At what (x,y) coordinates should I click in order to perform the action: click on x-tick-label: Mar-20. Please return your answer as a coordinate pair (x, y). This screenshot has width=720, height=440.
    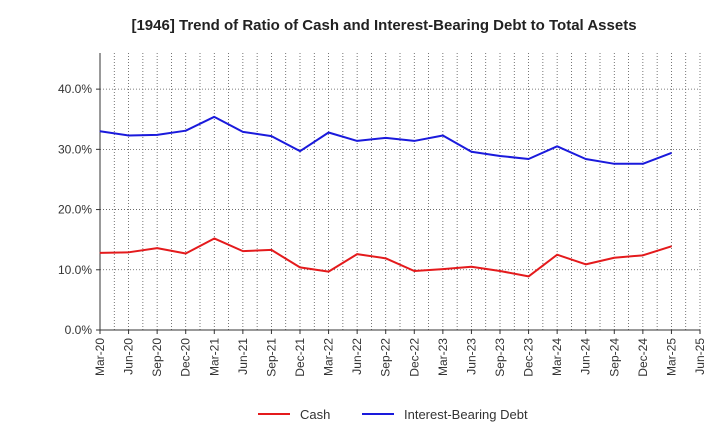
    Looking at the image, I should click on (100, 357).